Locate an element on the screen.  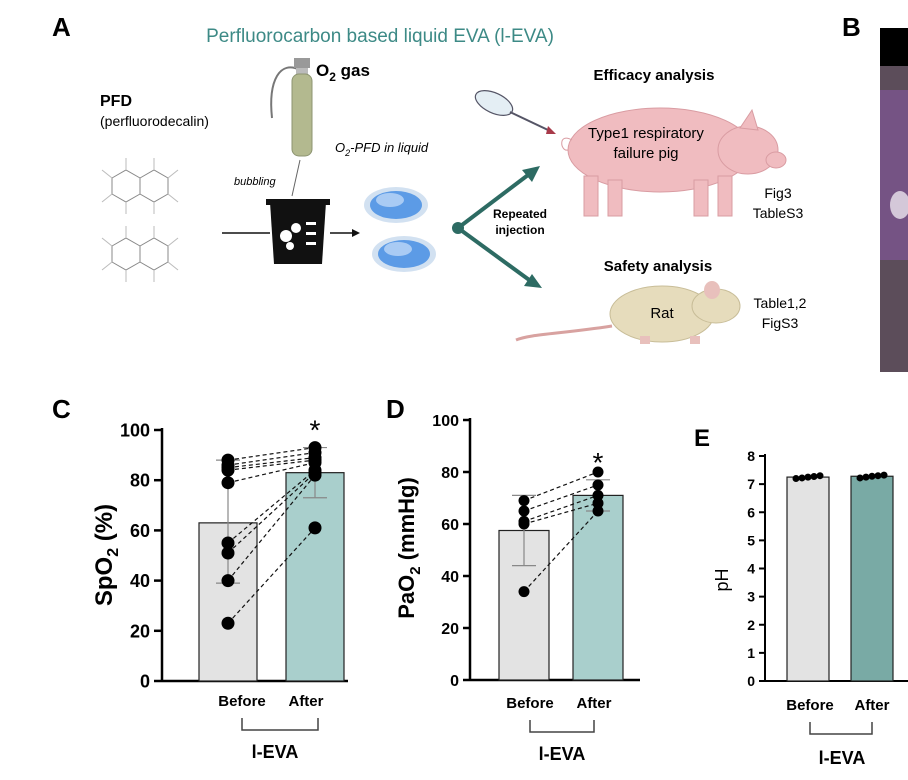
chart-e-bar-before is located at coordinates (808, 579).